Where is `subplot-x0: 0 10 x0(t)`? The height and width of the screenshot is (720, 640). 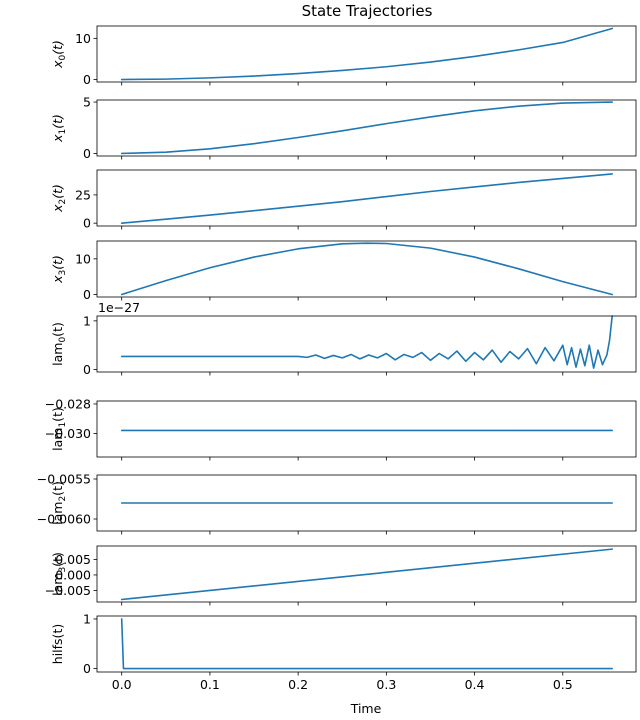
subplot-x0: 0 10 x0(t) is located at coordinates (343, 56).